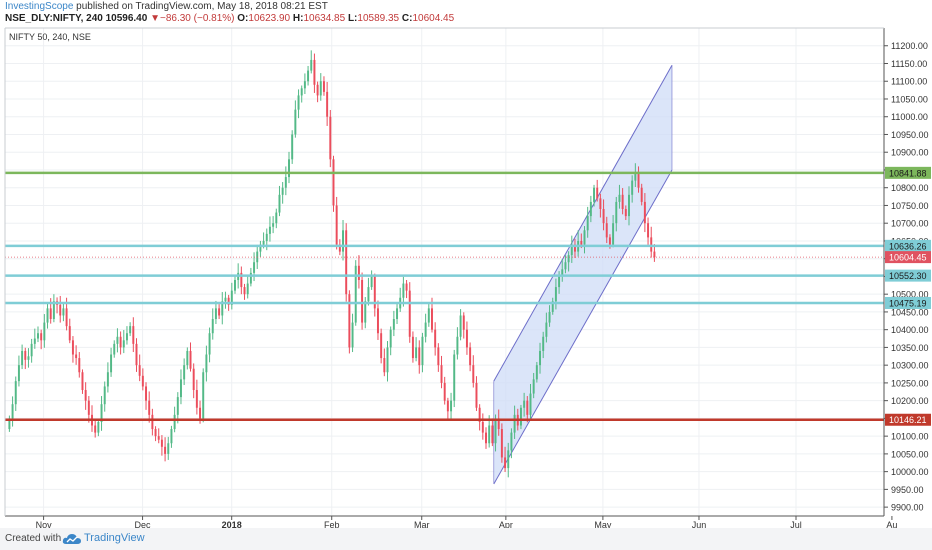  I want to click on level-badge-text: 10475.19, so click(908, 303).